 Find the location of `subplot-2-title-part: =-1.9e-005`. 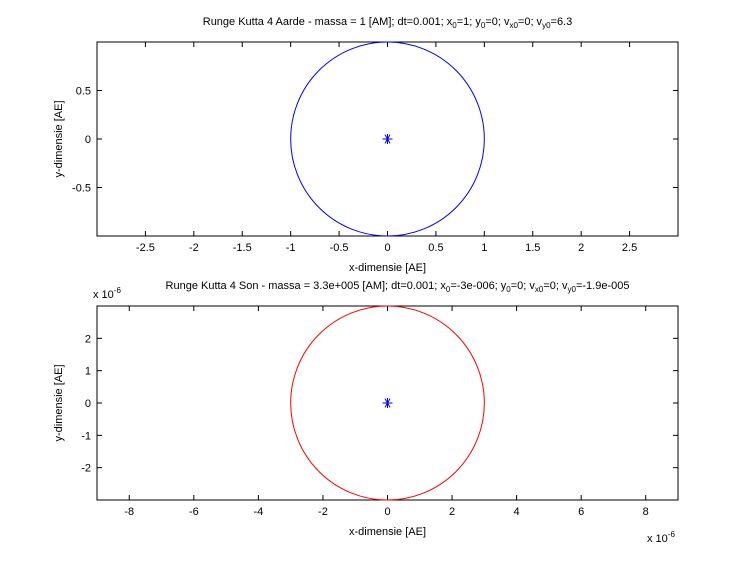

subplot-2-title-part: =-1.9e-005 is located at coordinates (603, 286).